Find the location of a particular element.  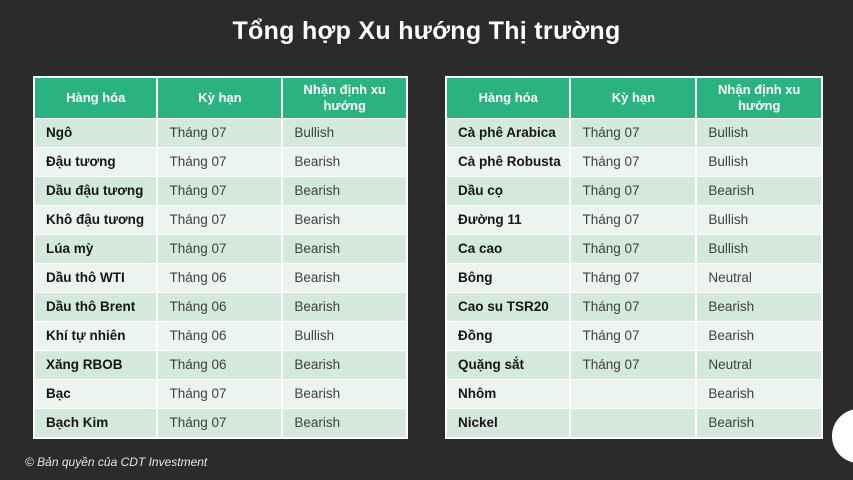

commodity-cell: Quặng sắt is located at coordinates (508, 365).